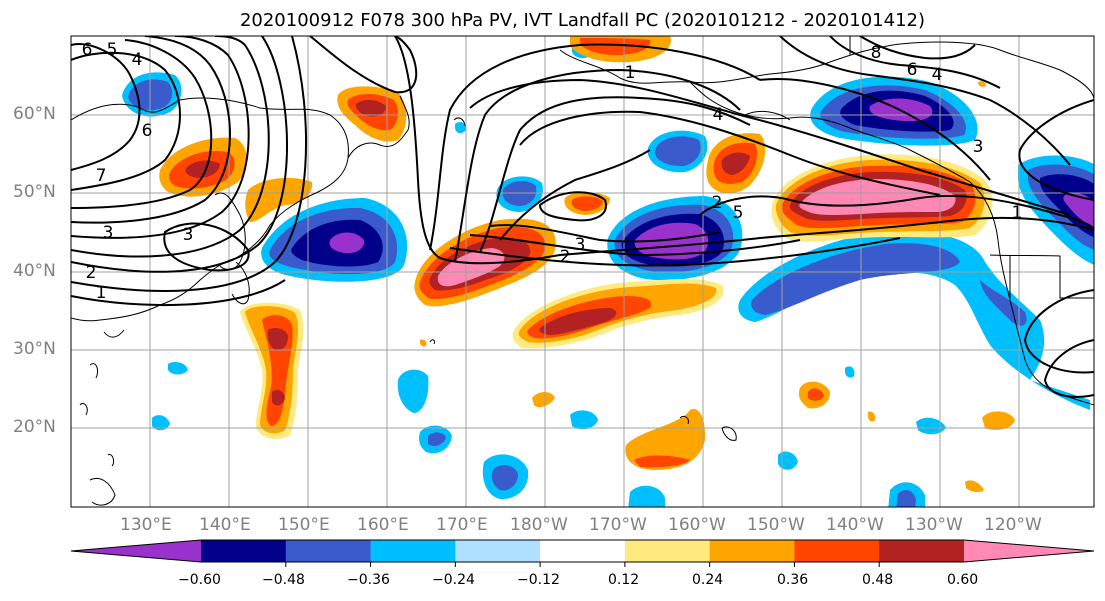 Image resolution: width=1105 pixels, height=601 pixels. What do you see at coordinates (368, 580) in the screenshot?
I see `colorbar-tick-label: −0.36` at bounding box center [368, 580].